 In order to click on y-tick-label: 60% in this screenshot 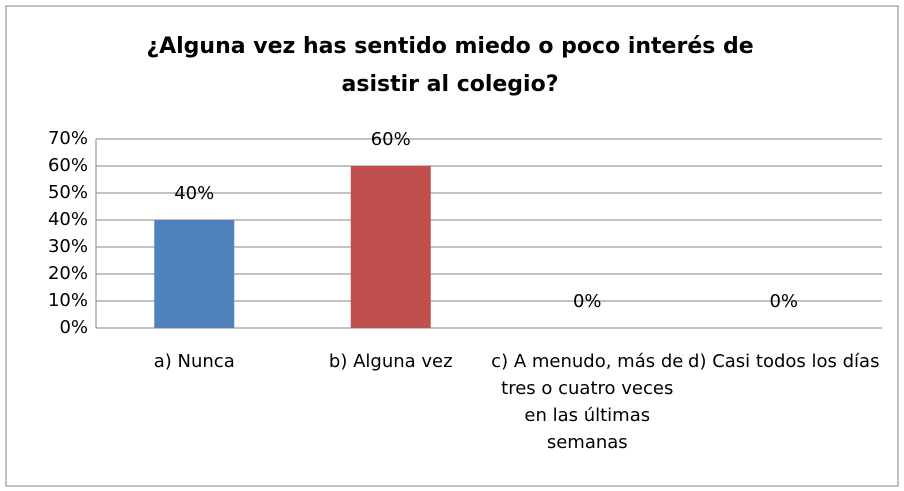, I will do `click(68, 165)`.